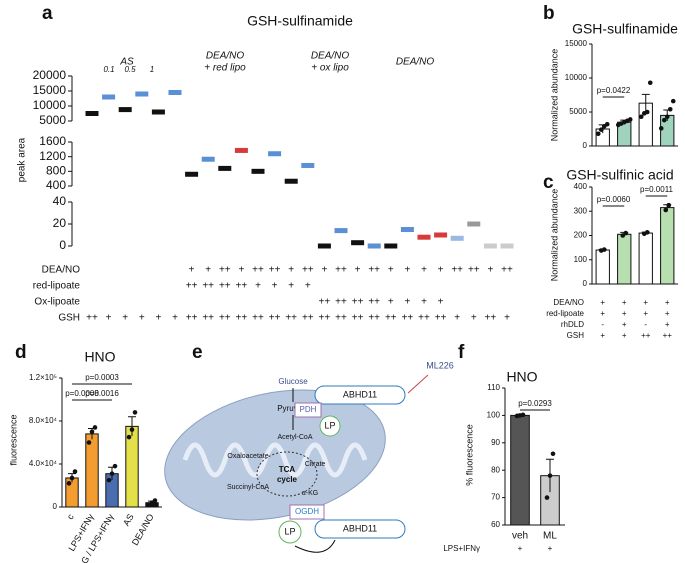 This screenshot has height=563, width=685. What do you see at coordinates (657, 189) in the screenshot?
I see `p-value: p=0.0011` at bounding box center [657, 189].